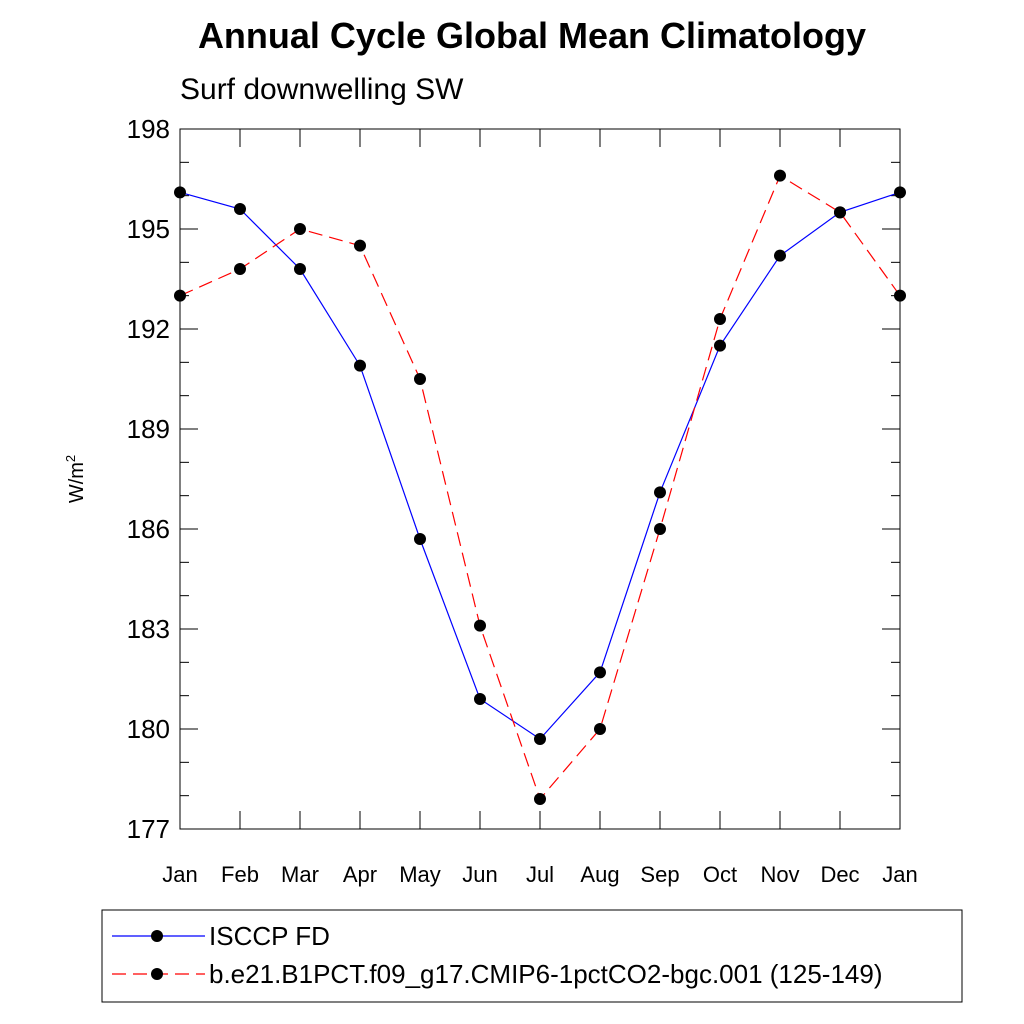 The width and height of the screenshot is (1024, 1024). Describe the element at coordinates (659, 874) in the screenshot. I see `x-tick-label: Sep` at that location.